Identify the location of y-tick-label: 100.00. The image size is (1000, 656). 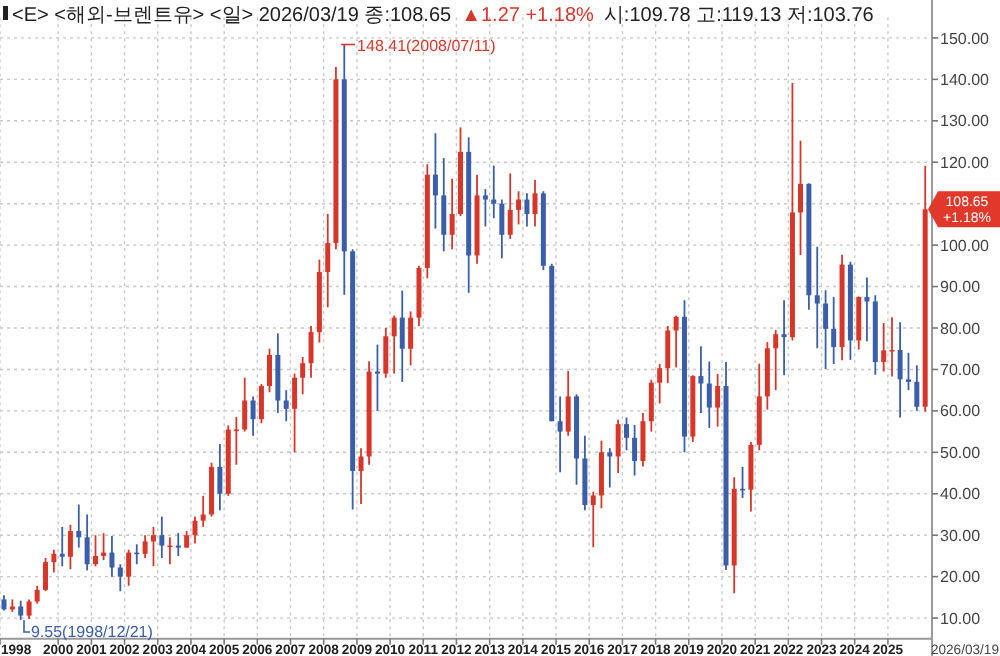
(965, 245).